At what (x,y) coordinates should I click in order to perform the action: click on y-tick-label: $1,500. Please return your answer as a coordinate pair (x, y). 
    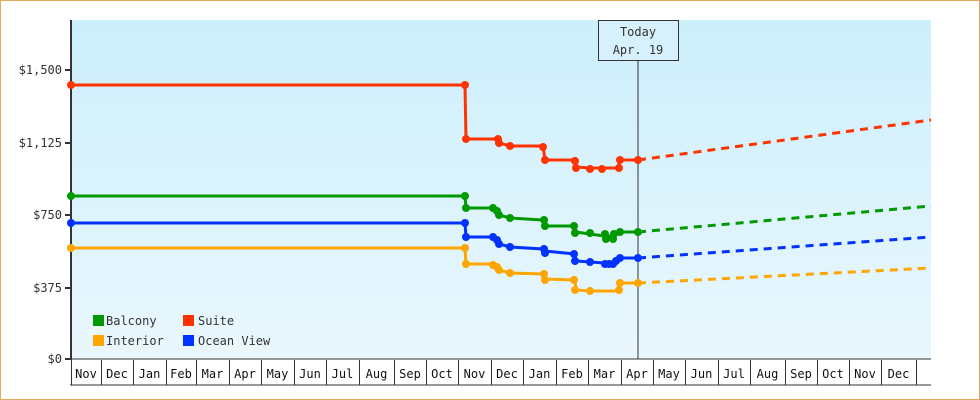
    Looking at the image, I should click on (40, 70).